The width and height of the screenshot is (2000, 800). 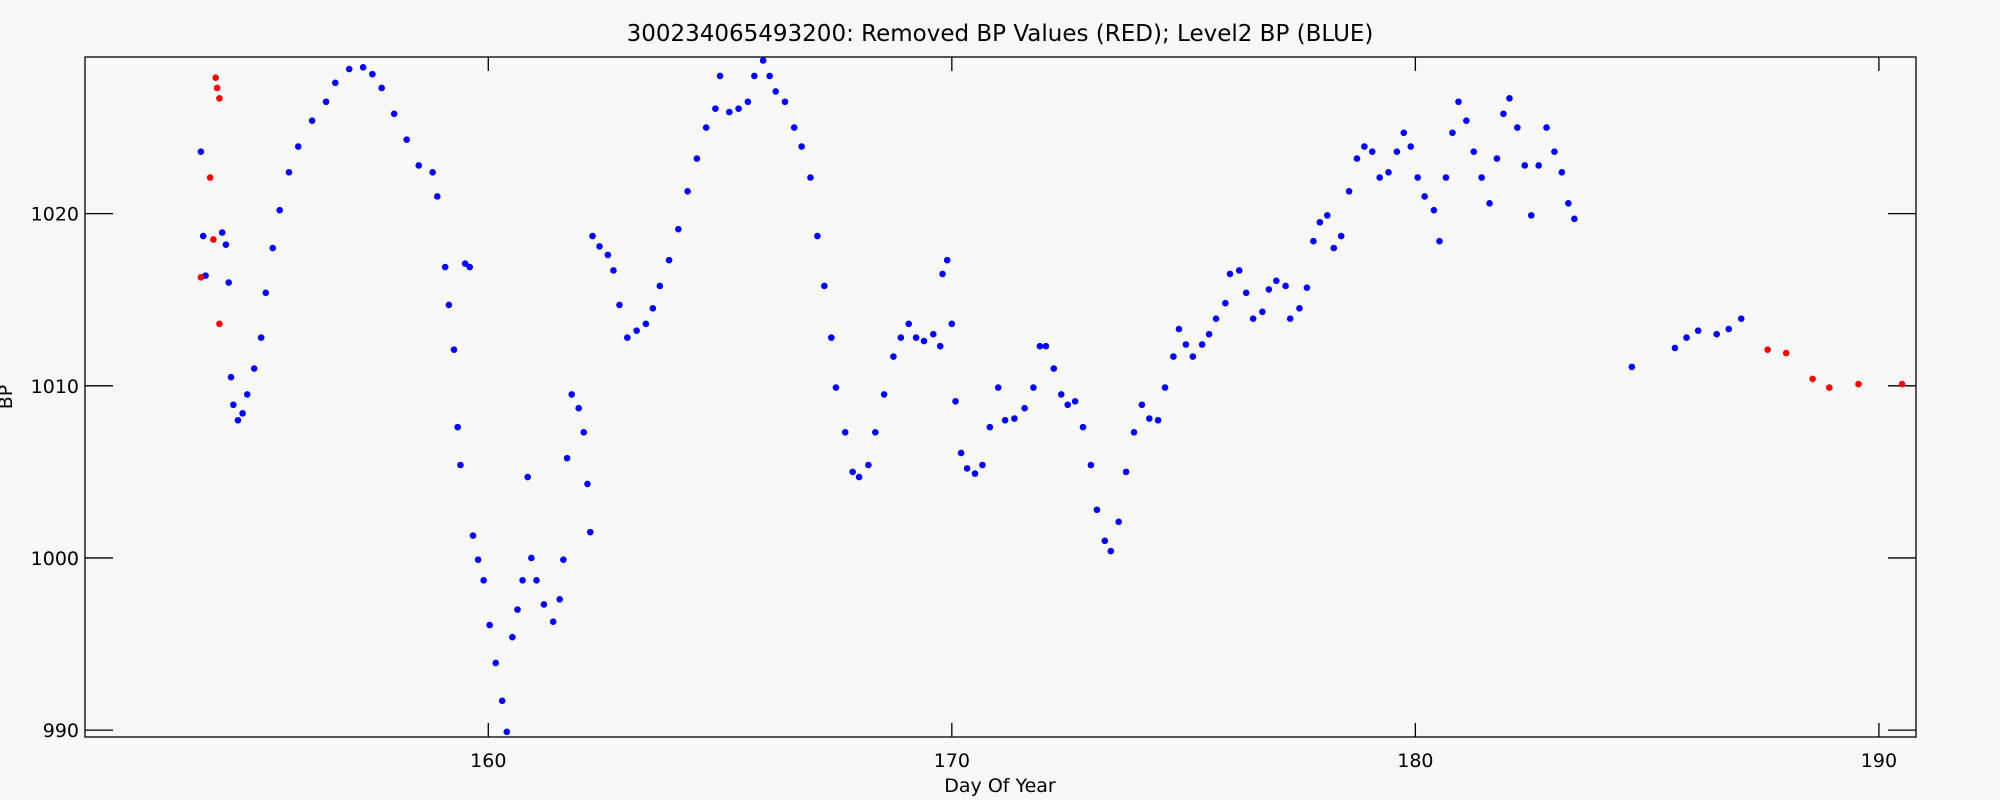 What do you see at coordinates (952, 761) in the screenshot?
I see `x-tick-label: 170` at bounding box center [952, 761].